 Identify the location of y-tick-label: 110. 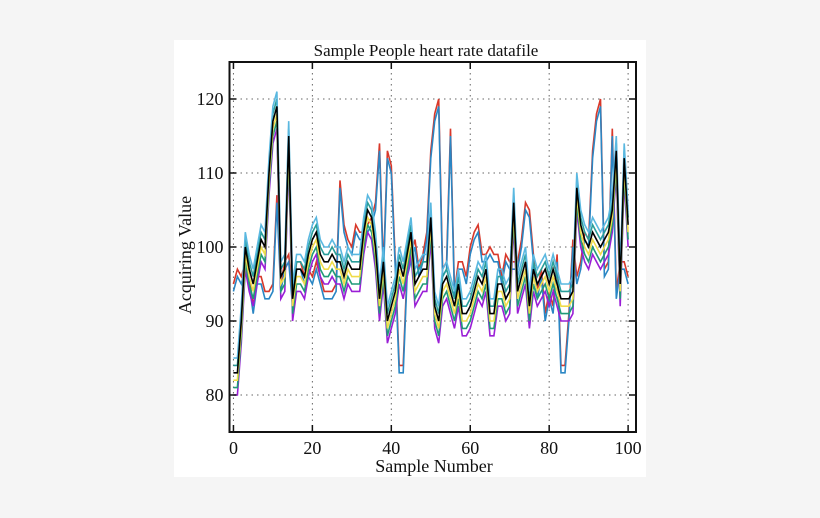
(210, 173).